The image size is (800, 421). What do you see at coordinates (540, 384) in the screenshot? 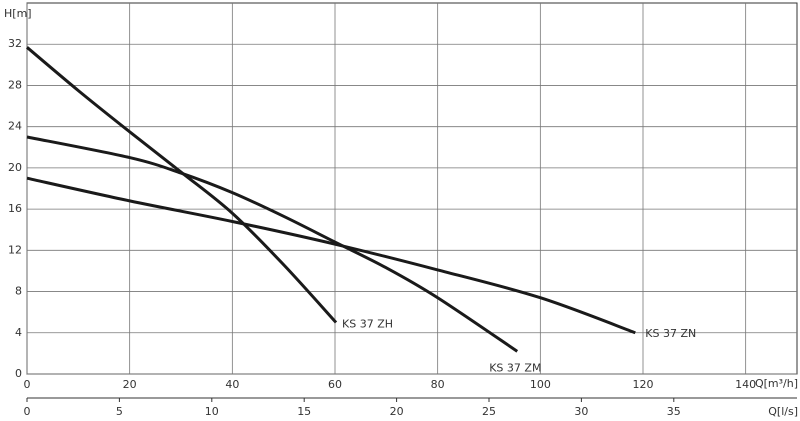
I see `x-tick-label: 100` at bounding box center [540, 384].